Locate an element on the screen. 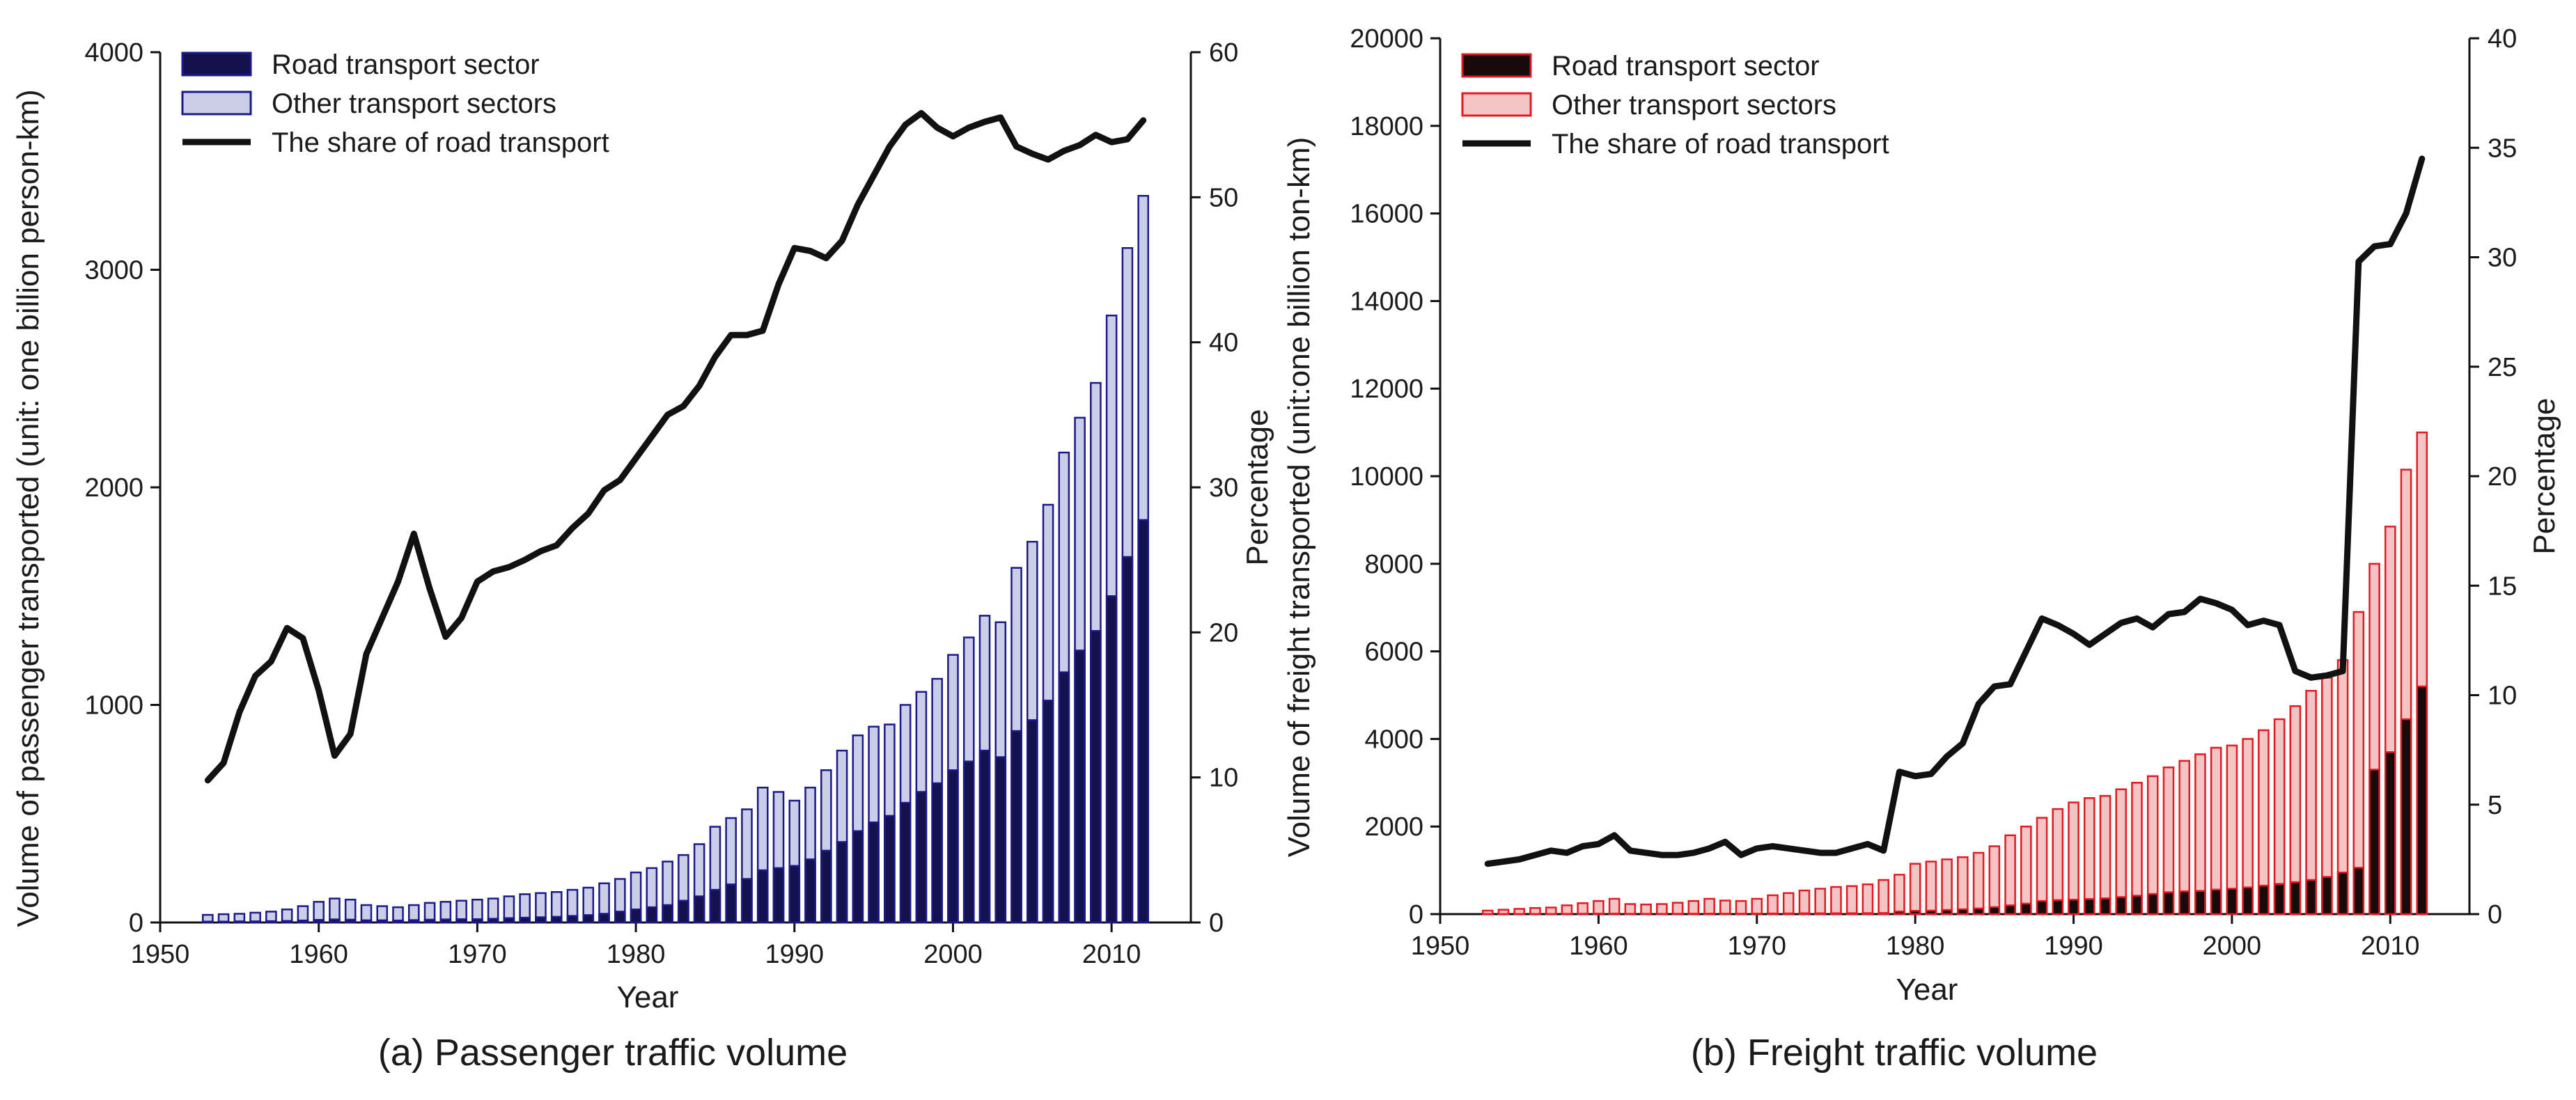  freight-x-tick-label: 2000 is located at coordinates (2232, 946).